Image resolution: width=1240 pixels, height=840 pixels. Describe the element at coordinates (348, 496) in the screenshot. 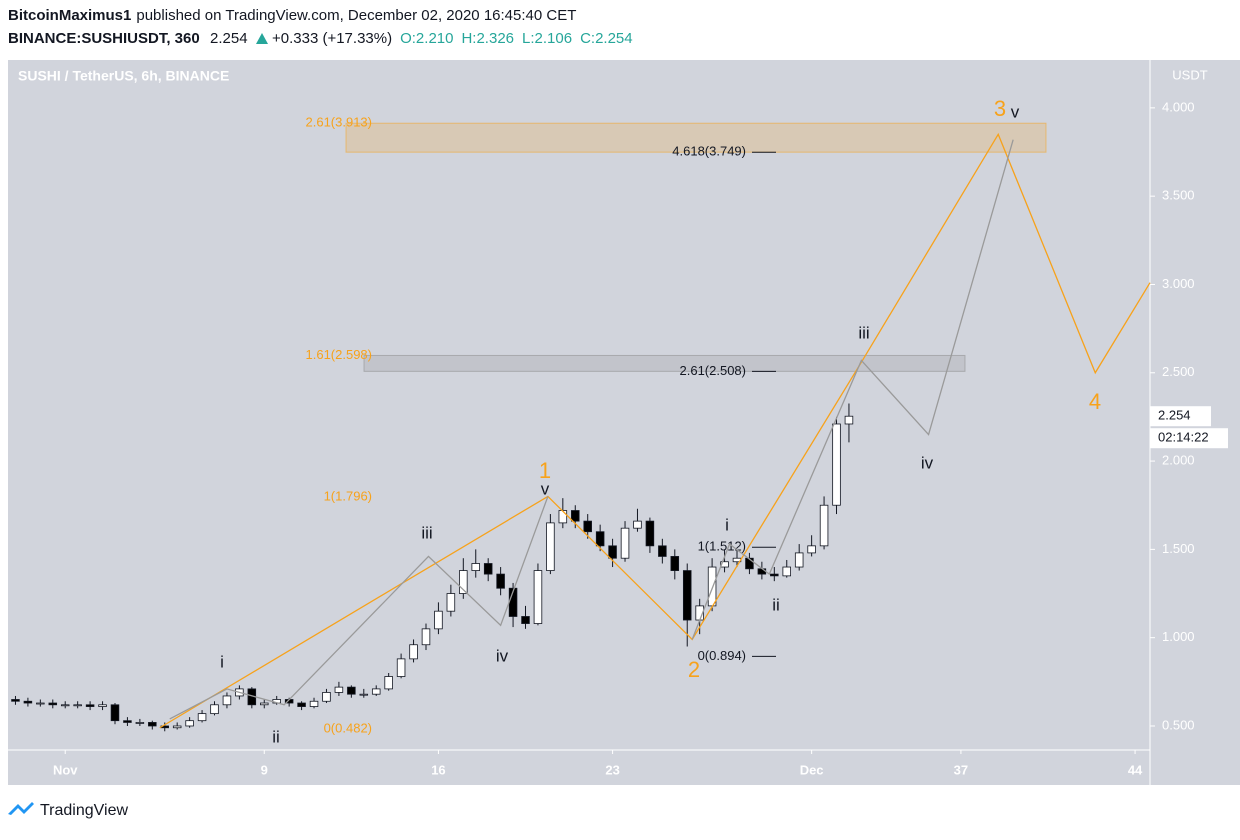

I see `fib-label: 1(1.796)` at that location.